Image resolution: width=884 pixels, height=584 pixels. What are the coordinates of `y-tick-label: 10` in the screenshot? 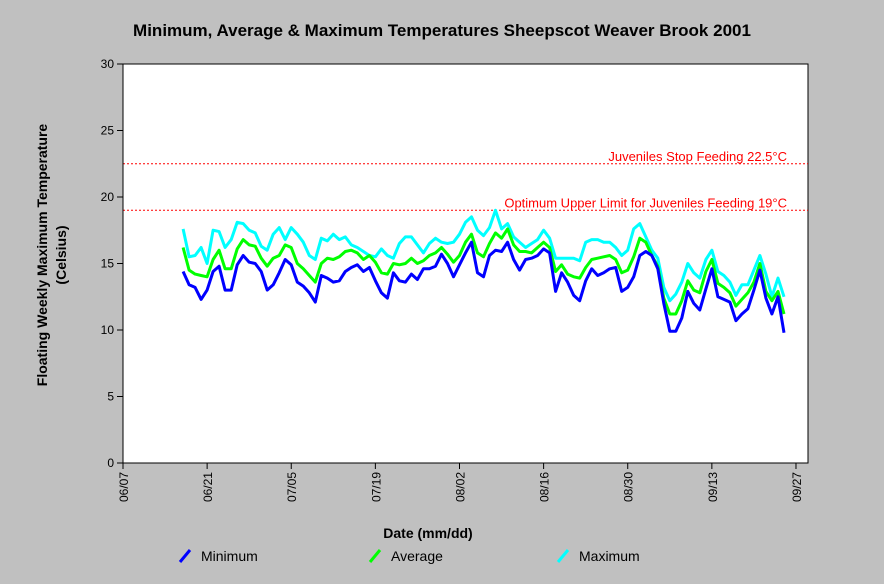 It's located at (108, 330).